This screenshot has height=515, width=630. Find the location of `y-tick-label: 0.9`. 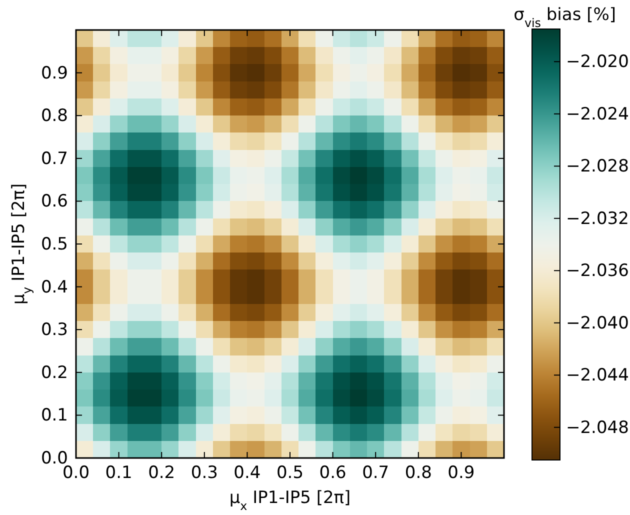

y-tick-label: 0.9 is located at coordinates (54, 73).